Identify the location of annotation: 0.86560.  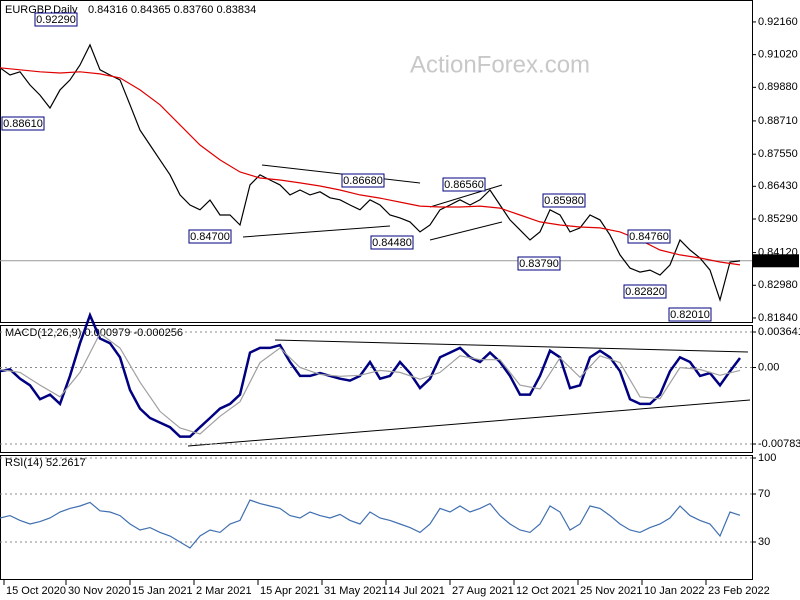
(464, 185).